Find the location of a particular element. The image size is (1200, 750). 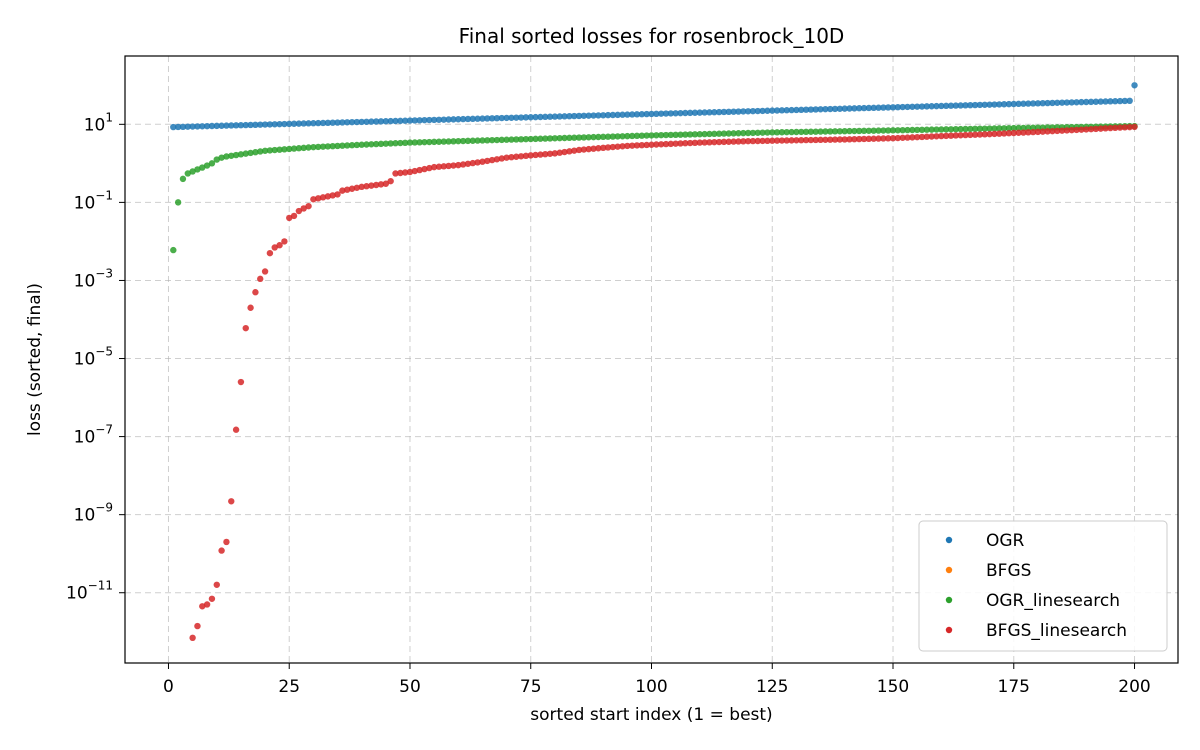

x-tick-label: 75 is located at coordinates (531, 687).